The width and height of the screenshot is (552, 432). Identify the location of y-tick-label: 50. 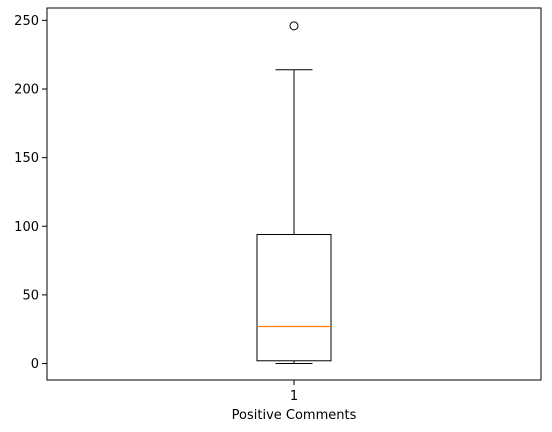
(30, 295).